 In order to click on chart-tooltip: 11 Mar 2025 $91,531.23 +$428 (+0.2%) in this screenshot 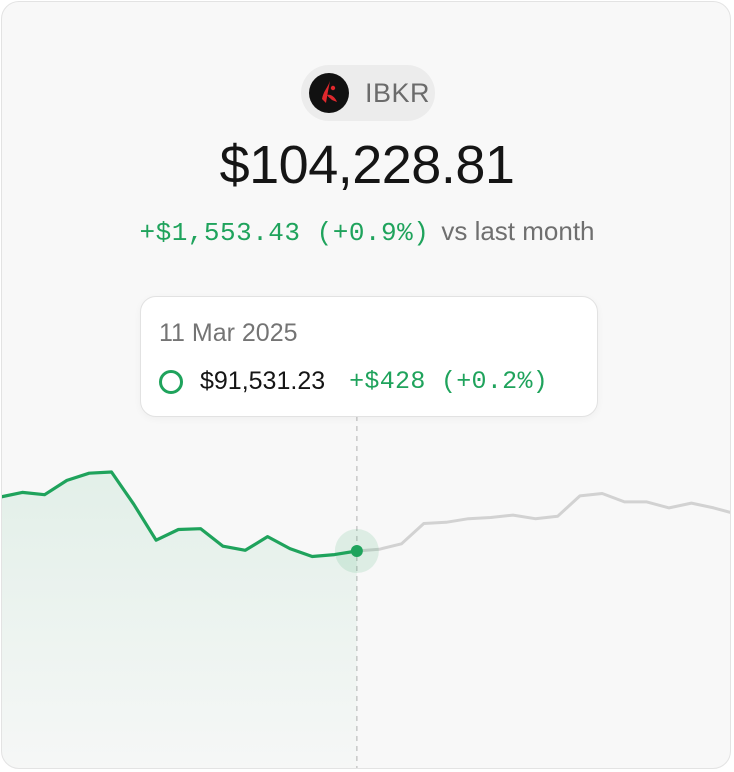, I will do `click(369, 356)`.